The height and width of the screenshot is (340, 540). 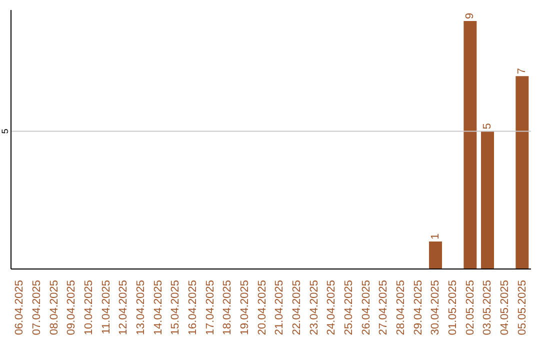 I want to click on x-tick-label: 29.04.2025, so click(x=418, y=308).